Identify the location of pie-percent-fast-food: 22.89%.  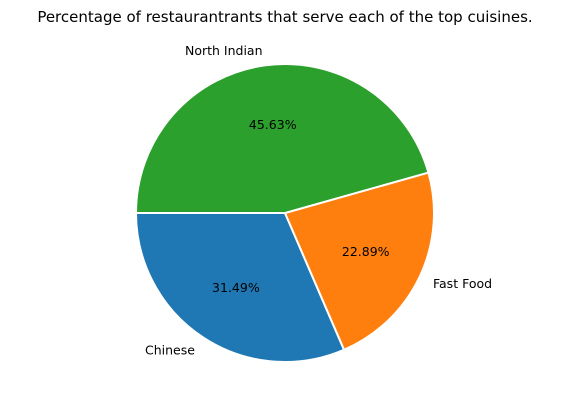
(366, 251).